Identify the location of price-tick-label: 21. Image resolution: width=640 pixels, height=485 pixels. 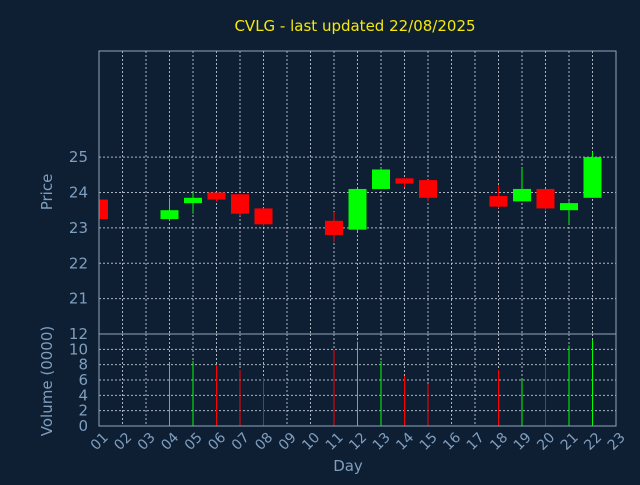
(78, 299).